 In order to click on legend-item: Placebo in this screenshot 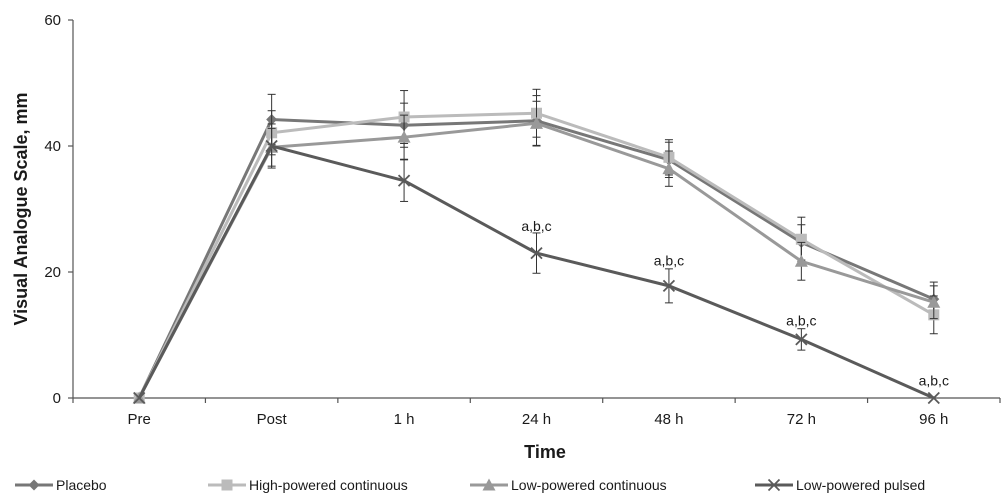, I will do `click(61, 485)`.